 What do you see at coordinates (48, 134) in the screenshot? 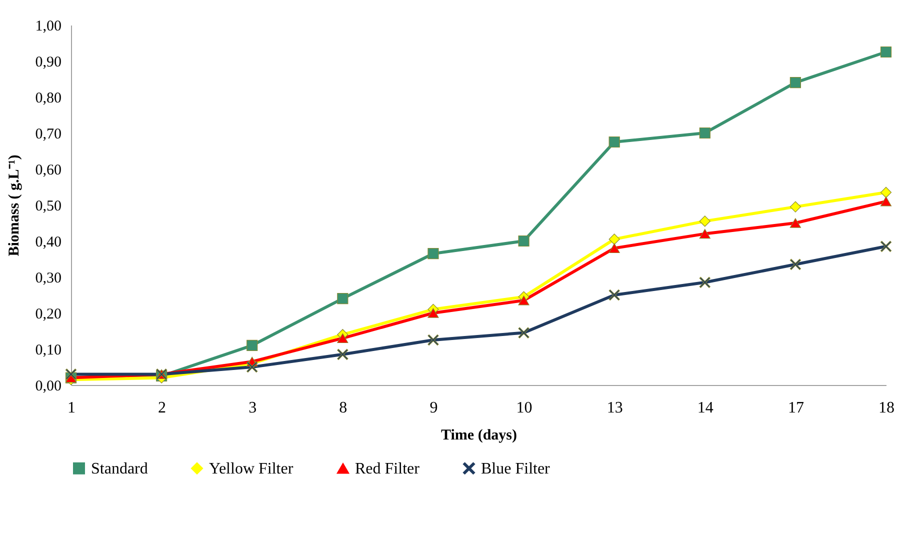
I see `y-tick-label: 0,70` at bounding box center [48, 134].